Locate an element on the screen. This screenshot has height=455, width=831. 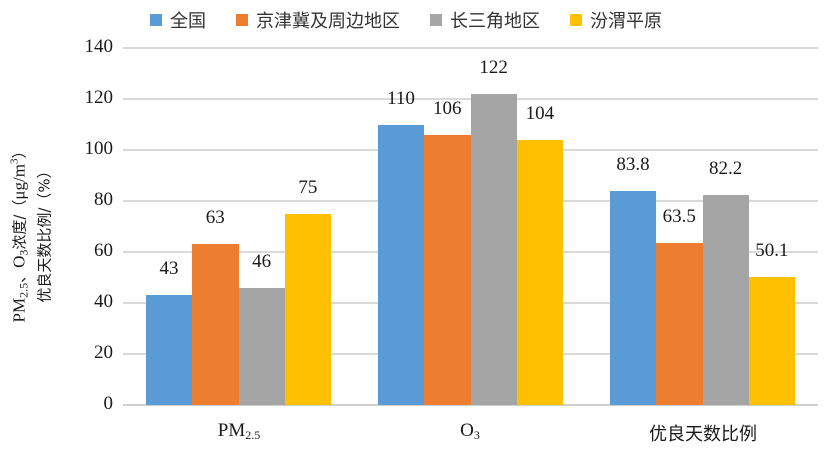
y-axis-title: PM2.5、O3浓度/（μg/m3） 优良天数比例/（%） is located at coordinates (30, 232).